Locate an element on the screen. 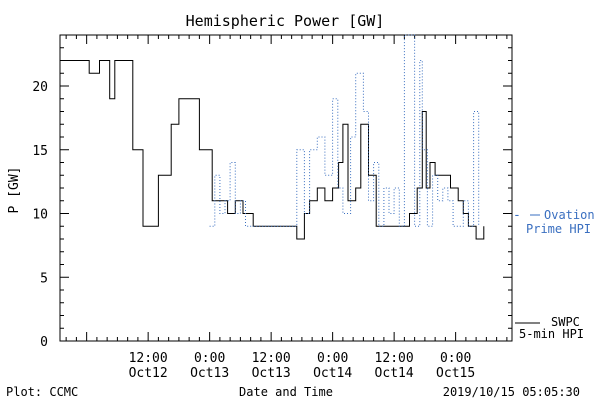 The image size is (600, 400). x-axis-label: Date and Time is located at coordinates (286, 392).